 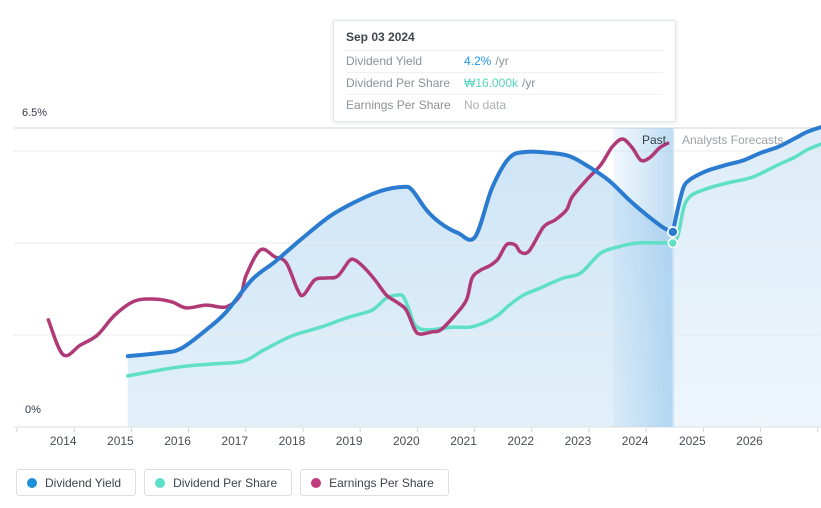 I want to click on tooltip-value: No data, so click(x=485, y=105).